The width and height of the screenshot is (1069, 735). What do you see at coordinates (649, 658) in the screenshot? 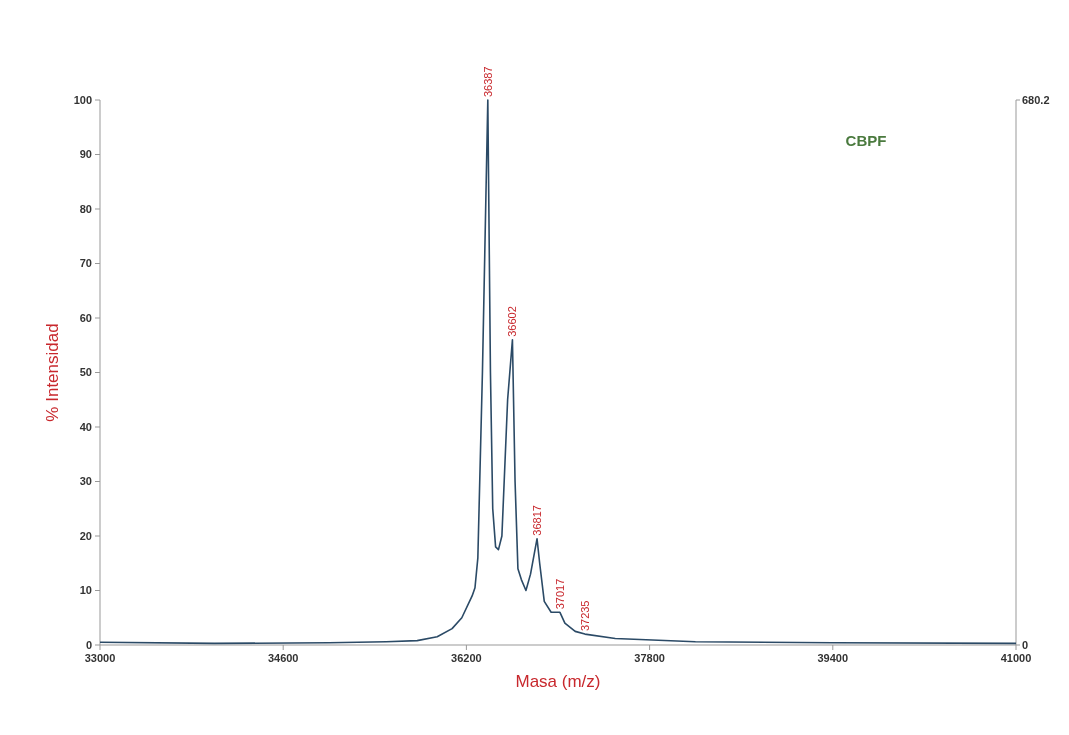
I see `x-tick-label: 37800` at bounding box center [649, 658].